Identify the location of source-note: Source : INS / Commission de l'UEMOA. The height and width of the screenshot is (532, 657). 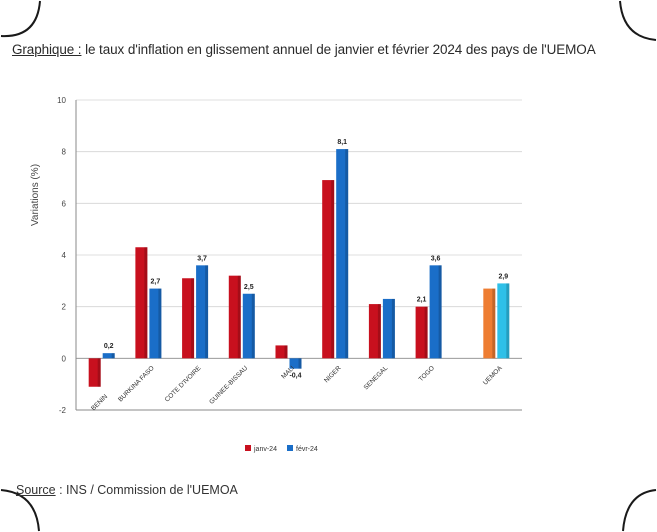
(127, 490).